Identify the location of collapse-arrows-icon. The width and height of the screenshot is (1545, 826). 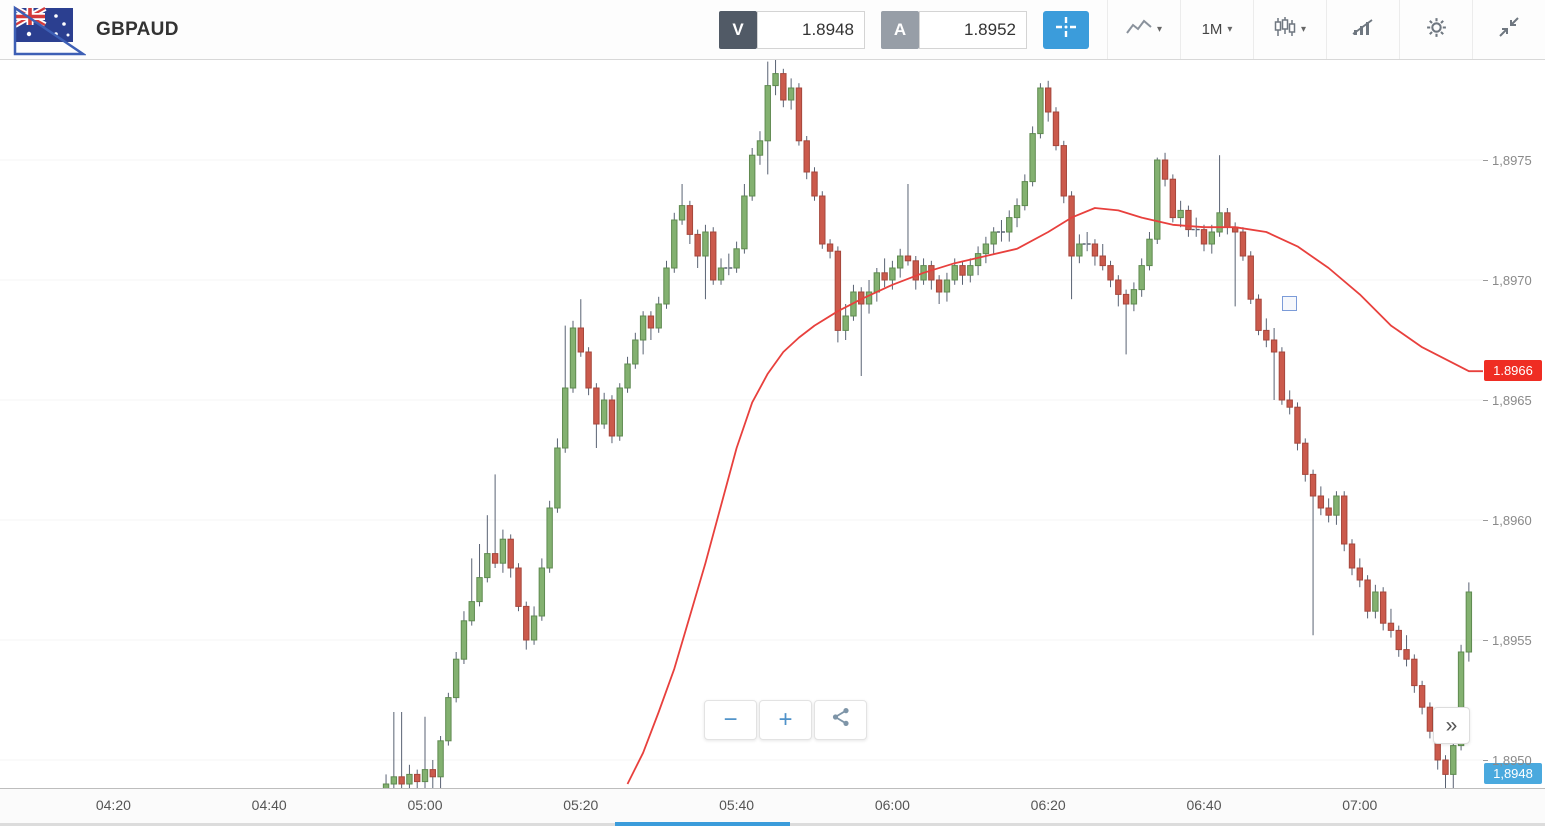
(1509, 29).